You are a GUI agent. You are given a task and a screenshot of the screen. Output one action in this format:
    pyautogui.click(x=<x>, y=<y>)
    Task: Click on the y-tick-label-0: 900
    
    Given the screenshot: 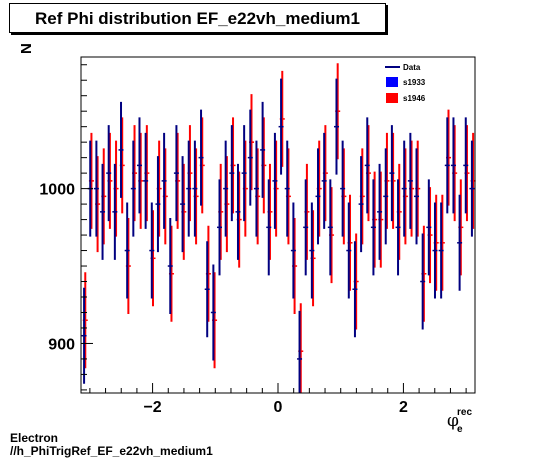 What is the action you would take?
    pyautogui.click(x=61, y=344)
    